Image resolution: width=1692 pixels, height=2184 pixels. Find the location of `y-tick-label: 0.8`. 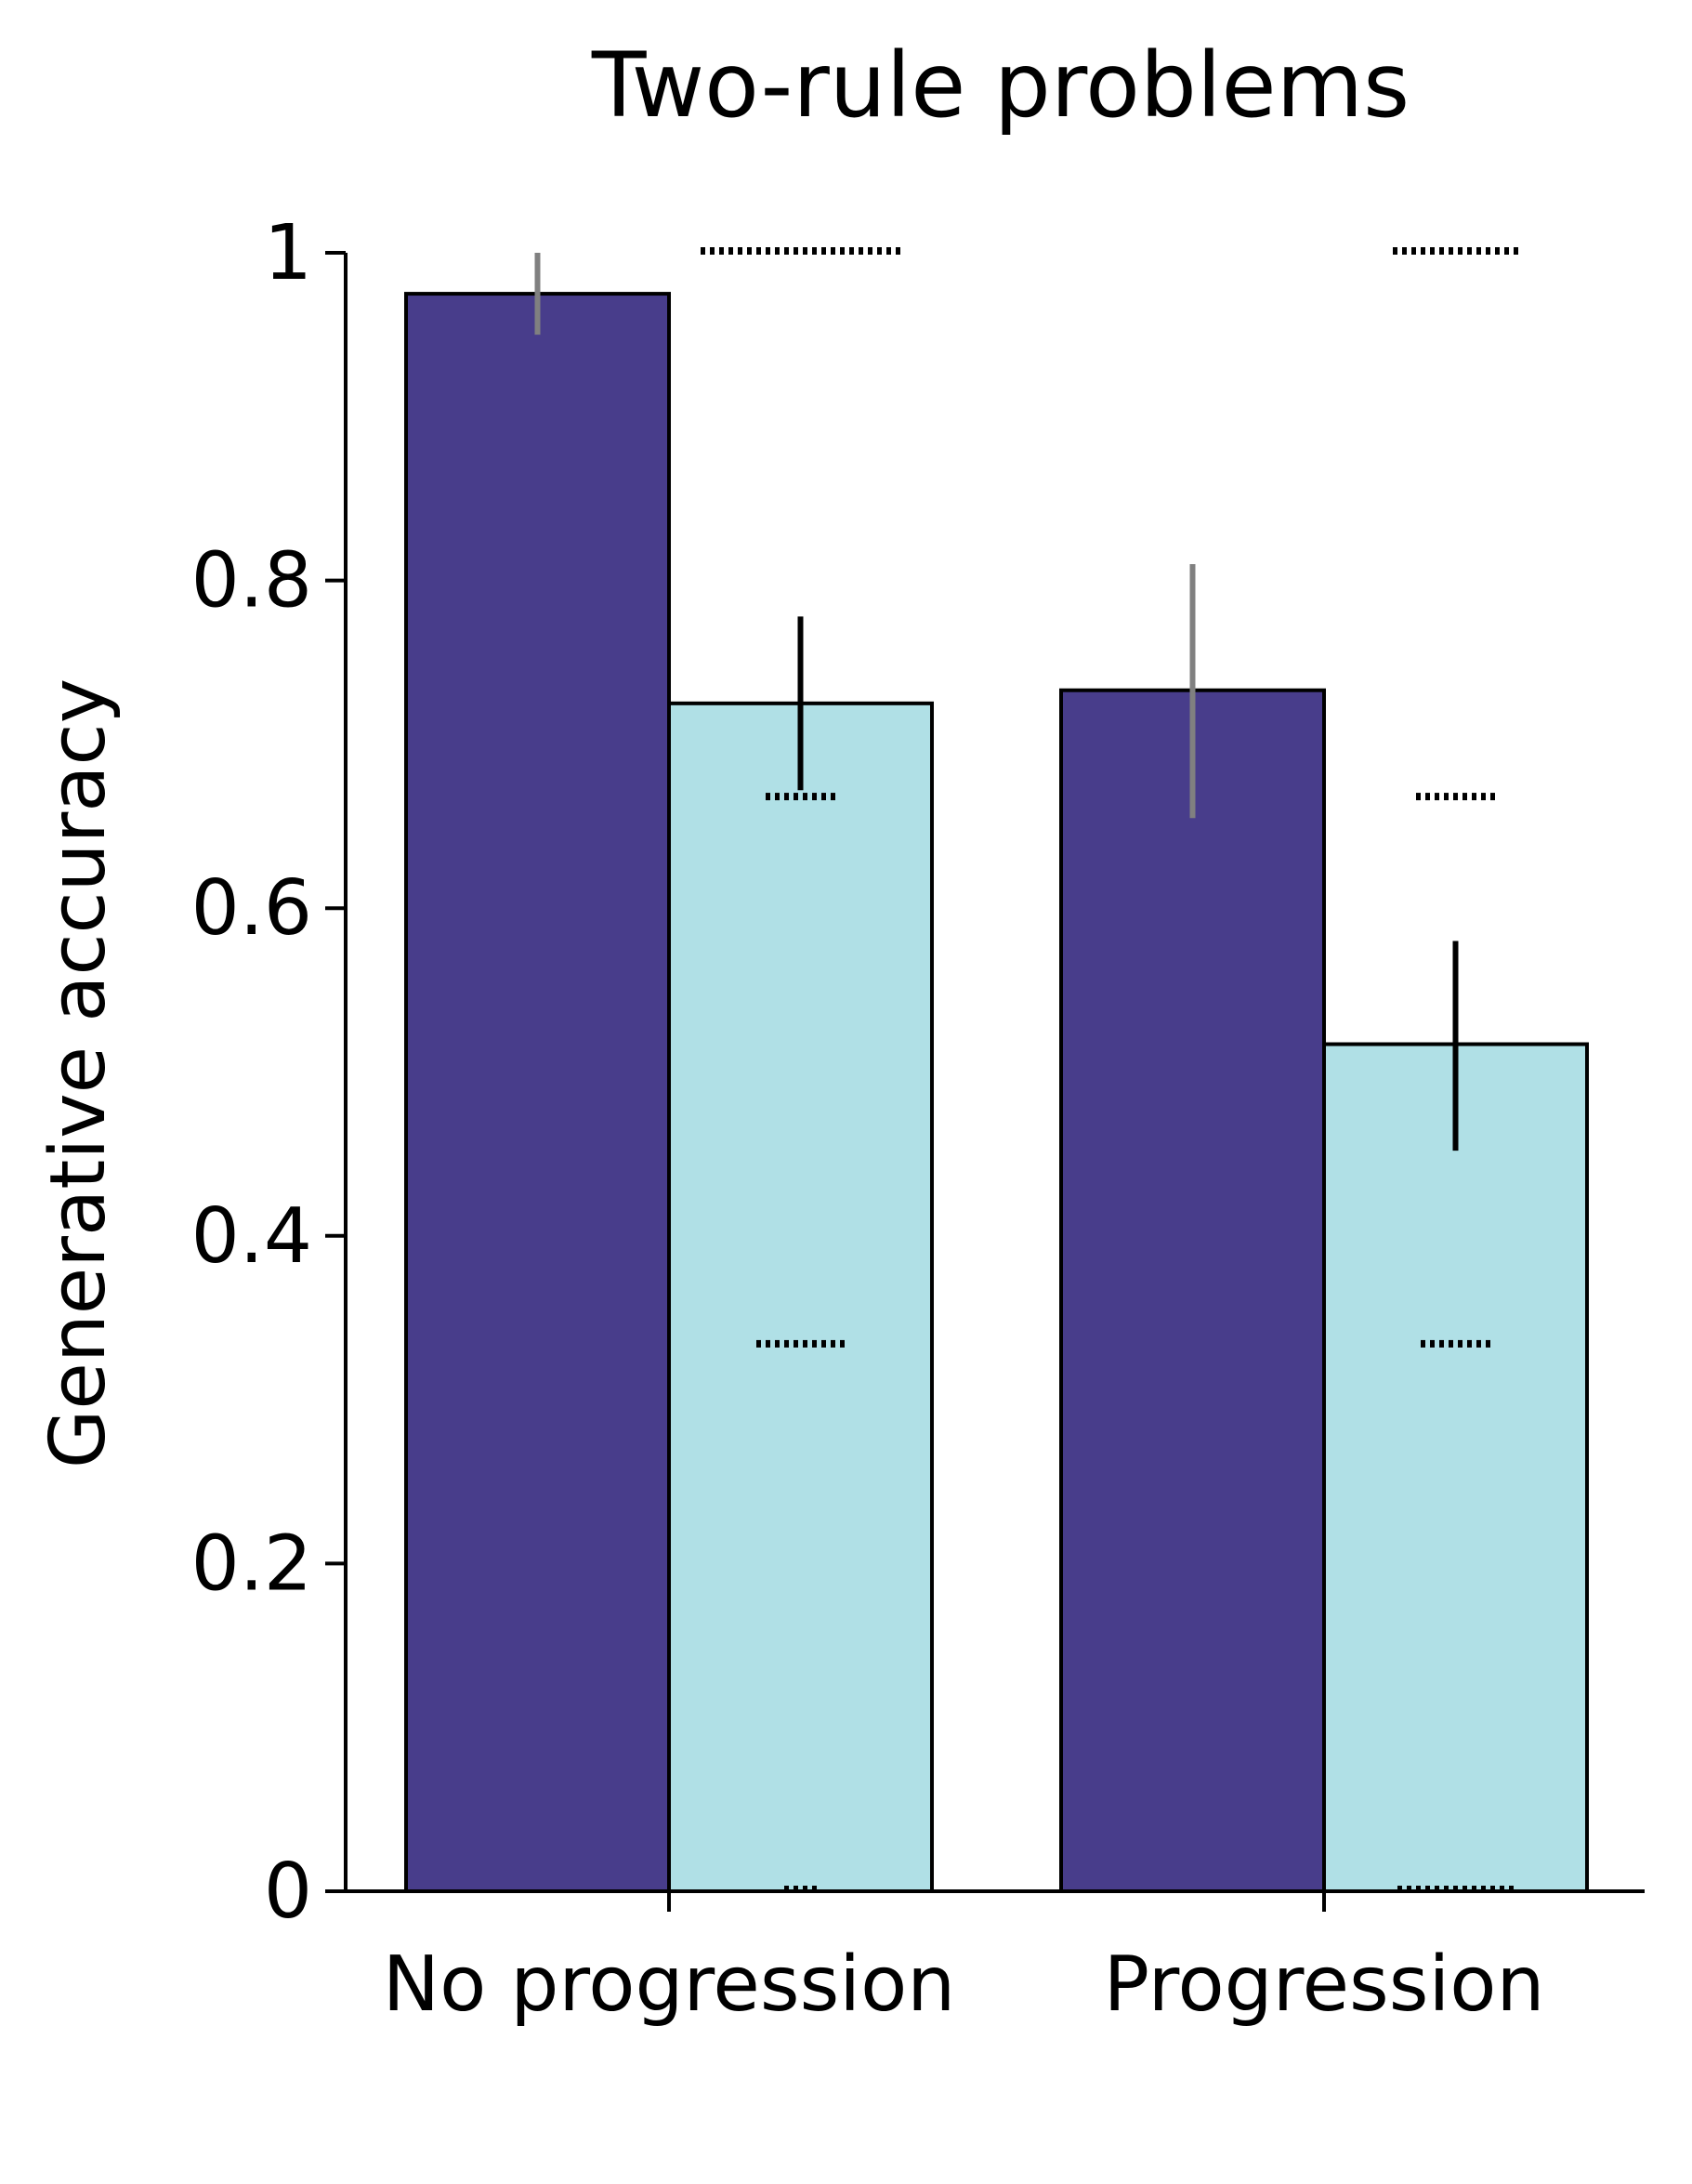

y-tick-label: 0.8 is located at coordinates (251, 581).